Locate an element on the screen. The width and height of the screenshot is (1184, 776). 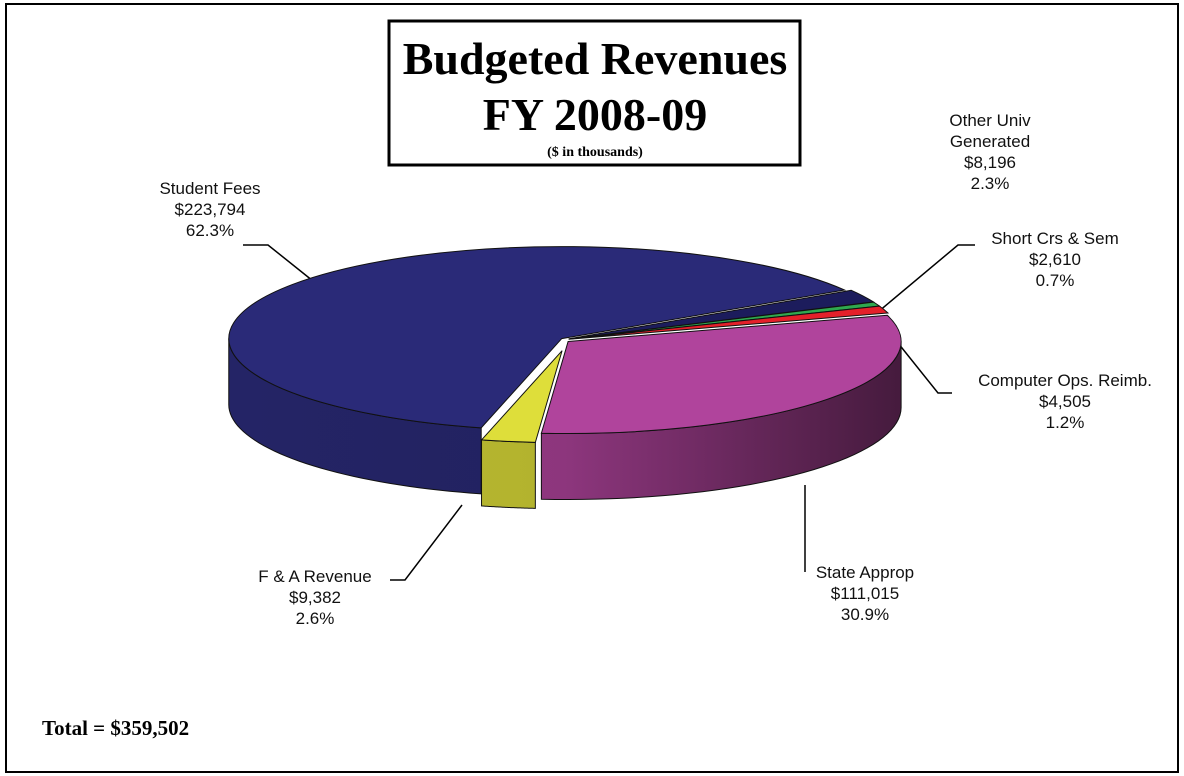
value-label: $111,015 is located at coordinates (865, 593).